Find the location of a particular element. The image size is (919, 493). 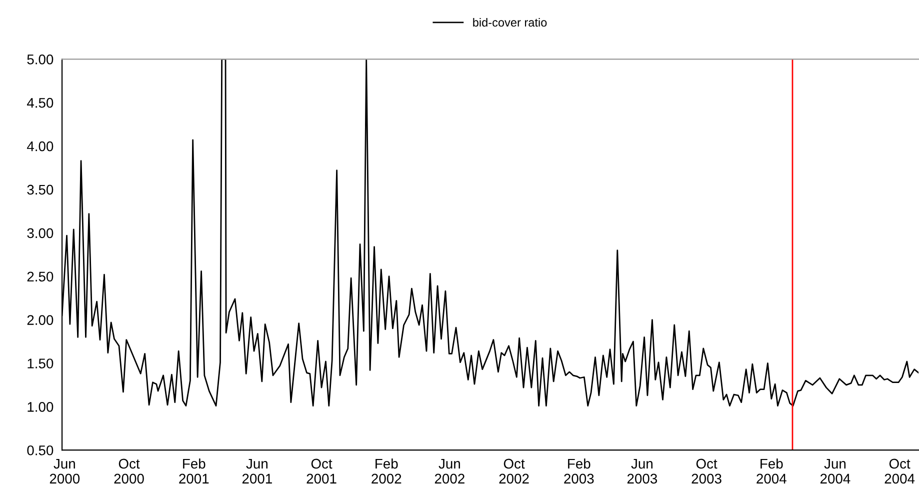

x-tick-label: Feb 2002 is located at coordinates (387, 471).